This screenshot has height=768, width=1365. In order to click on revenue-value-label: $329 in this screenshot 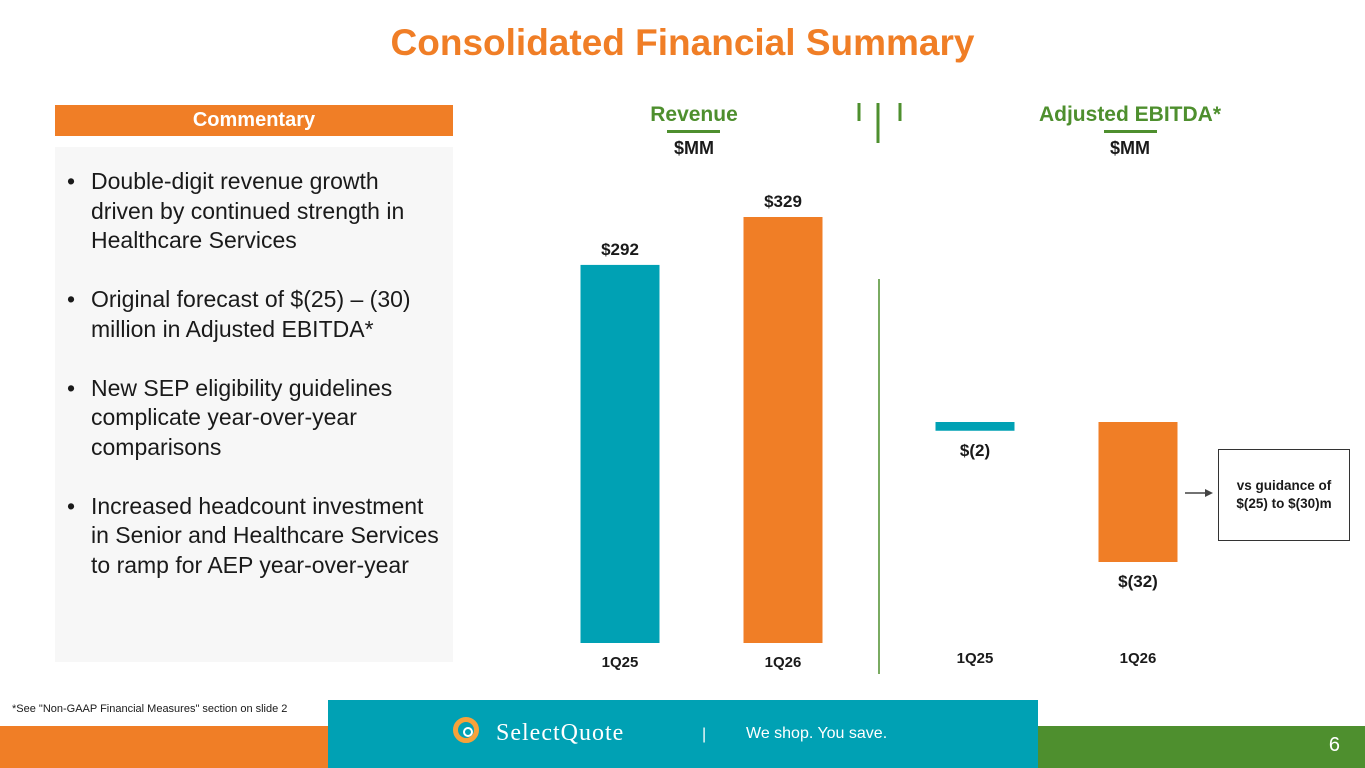, I will do `click(783, 201)`.